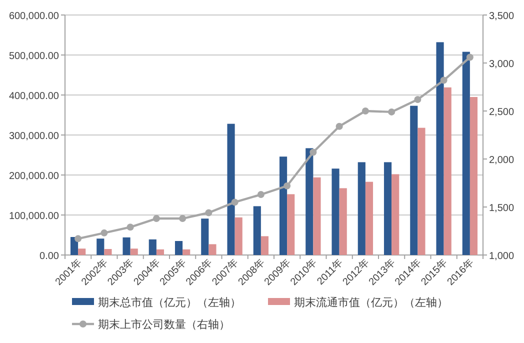  Describe the element at coordinates (501, 208) in the screenshot. I see `y2-tick-label: 1,500` at that location.